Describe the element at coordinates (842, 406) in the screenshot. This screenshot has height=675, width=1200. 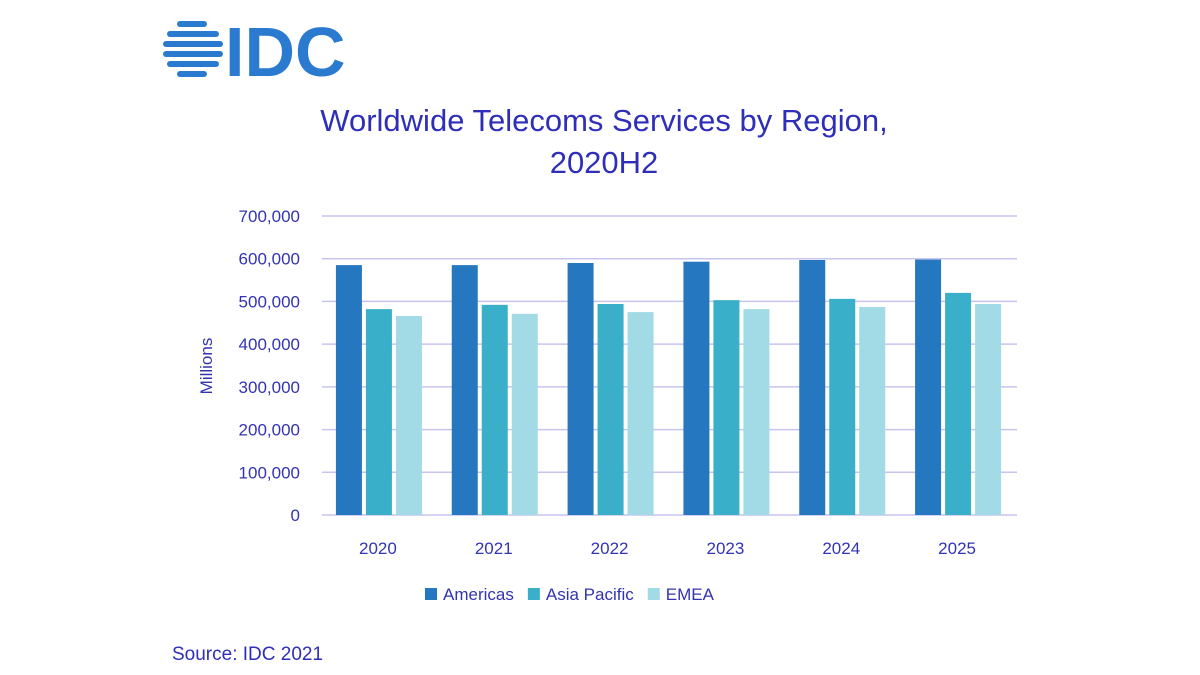
I see `bar-asia-pacific-2024` at that location.